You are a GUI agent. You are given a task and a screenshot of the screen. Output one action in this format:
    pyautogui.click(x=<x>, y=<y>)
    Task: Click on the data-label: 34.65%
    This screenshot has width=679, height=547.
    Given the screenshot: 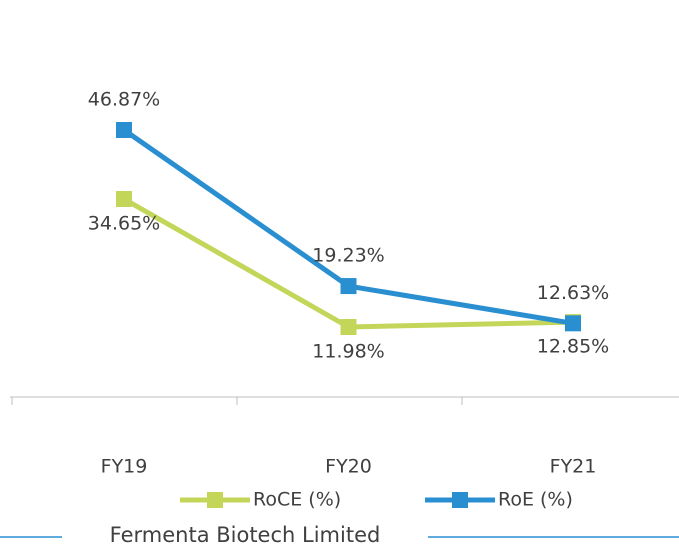 What is the action you would take?
    pyautogui.click(x=124, y=223)
    